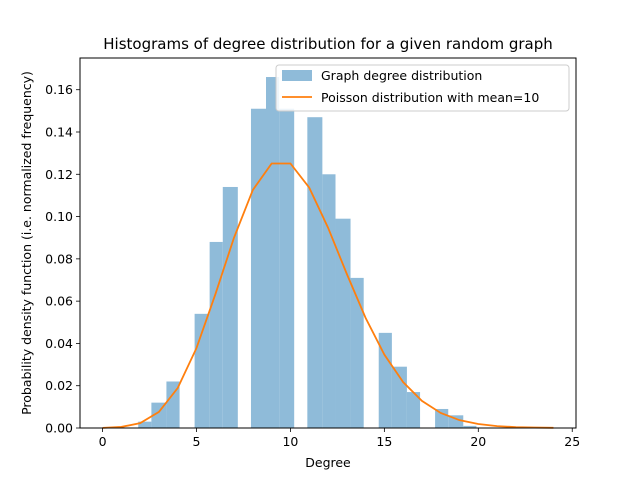 The height and width of the screenshot is (480, 640). Describe the element at coordinates (328, 462) in the screenshot. I see `x-axis-label: Degree` at that location.